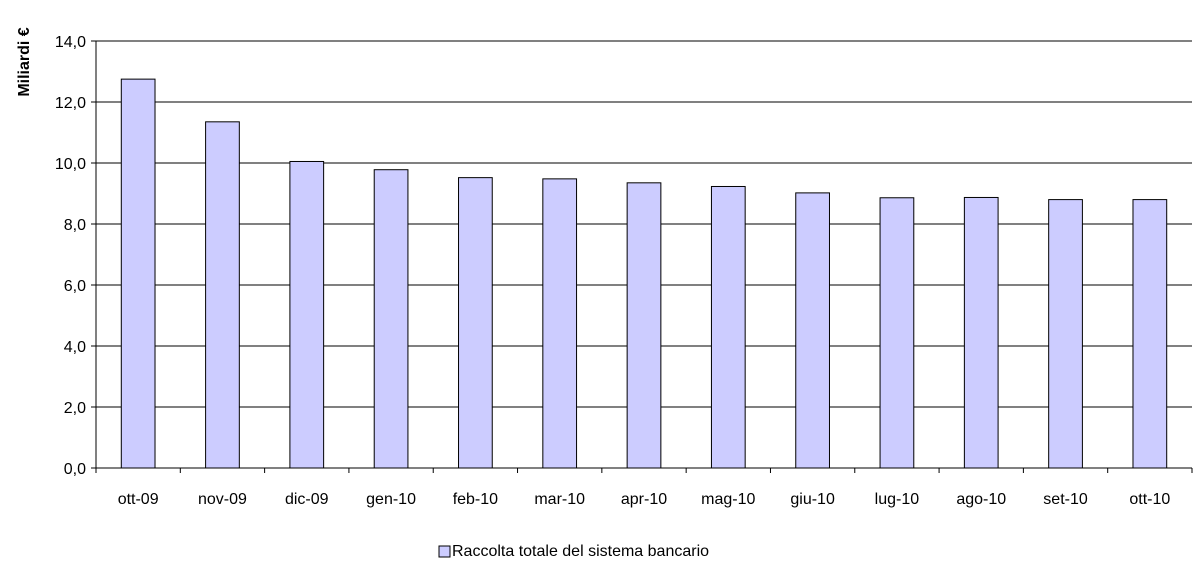 The height and width of the screenshot is (568, 1193). What do you see at coordinates (75, 408) in the screenshot?
I see `y-tick-label: 2,0` at bounding box center [75, 408].